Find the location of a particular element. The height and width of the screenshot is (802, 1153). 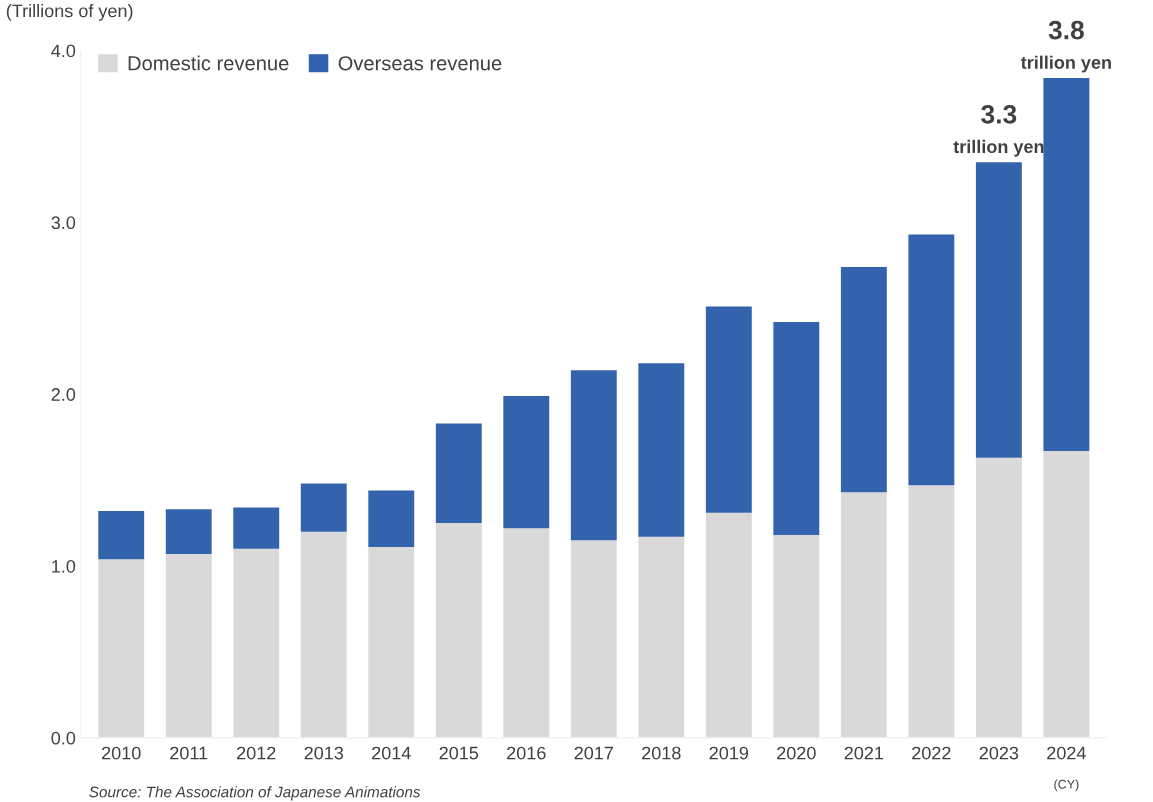

annotation: trillion yen is located at coordinates (1065, 64).